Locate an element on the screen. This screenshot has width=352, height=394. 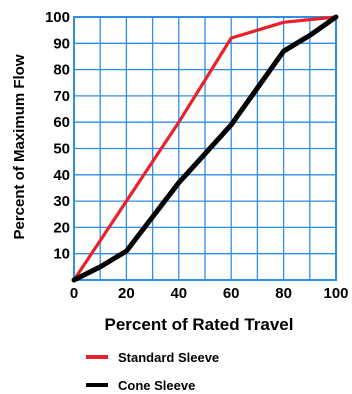
legend: Standard Sleeve Cone Sleeve is located at coordinates (152, 371).